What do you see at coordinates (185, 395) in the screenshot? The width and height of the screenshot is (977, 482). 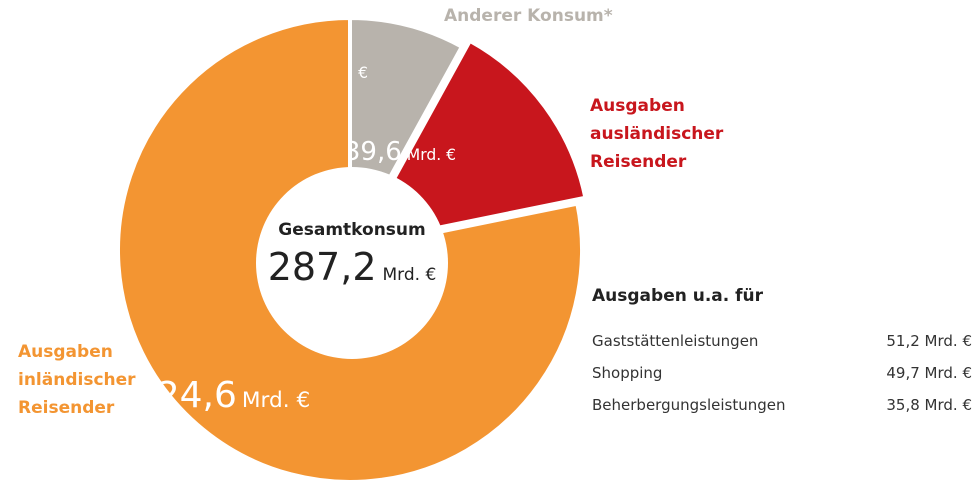 I see `value-number: 224,6` at bounding box center [185, 395].